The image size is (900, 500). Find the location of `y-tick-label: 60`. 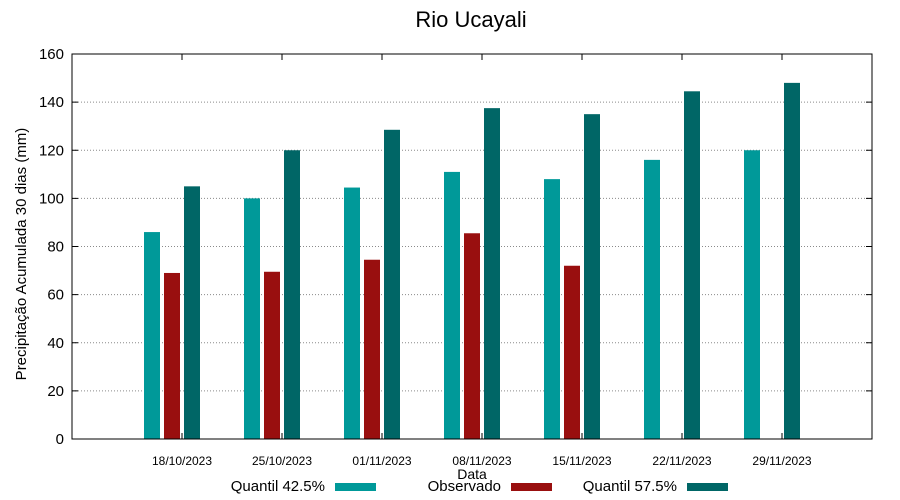

y-tick-label: 60 is located at coordinates (55, 295).